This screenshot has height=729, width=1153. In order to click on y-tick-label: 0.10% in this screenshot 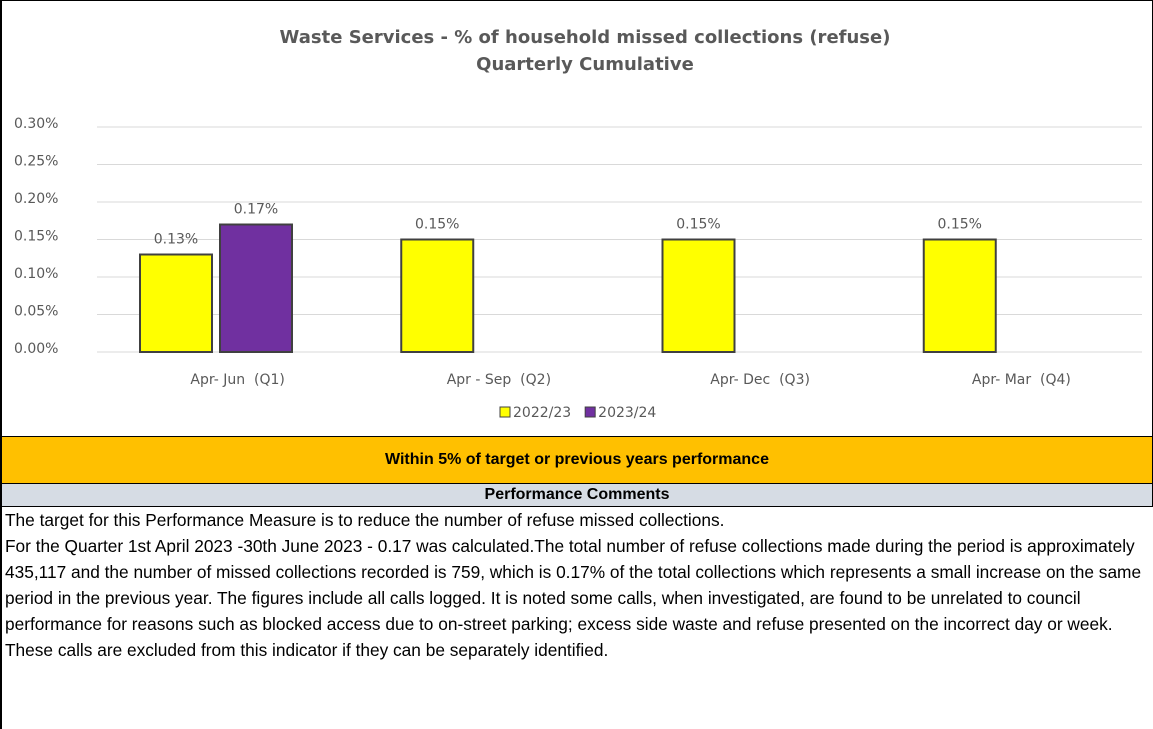, I will do `click(36, 274)`.